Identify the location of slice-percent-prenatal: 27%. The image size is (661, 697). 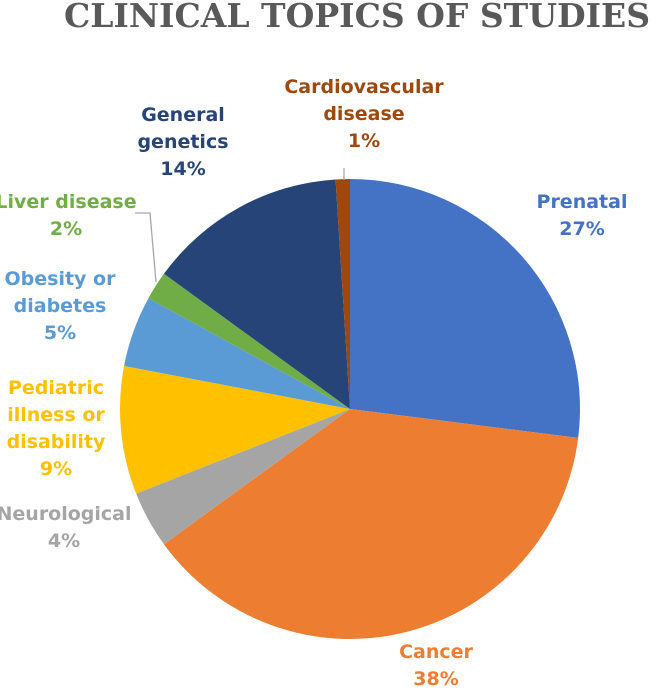
(581, 229).